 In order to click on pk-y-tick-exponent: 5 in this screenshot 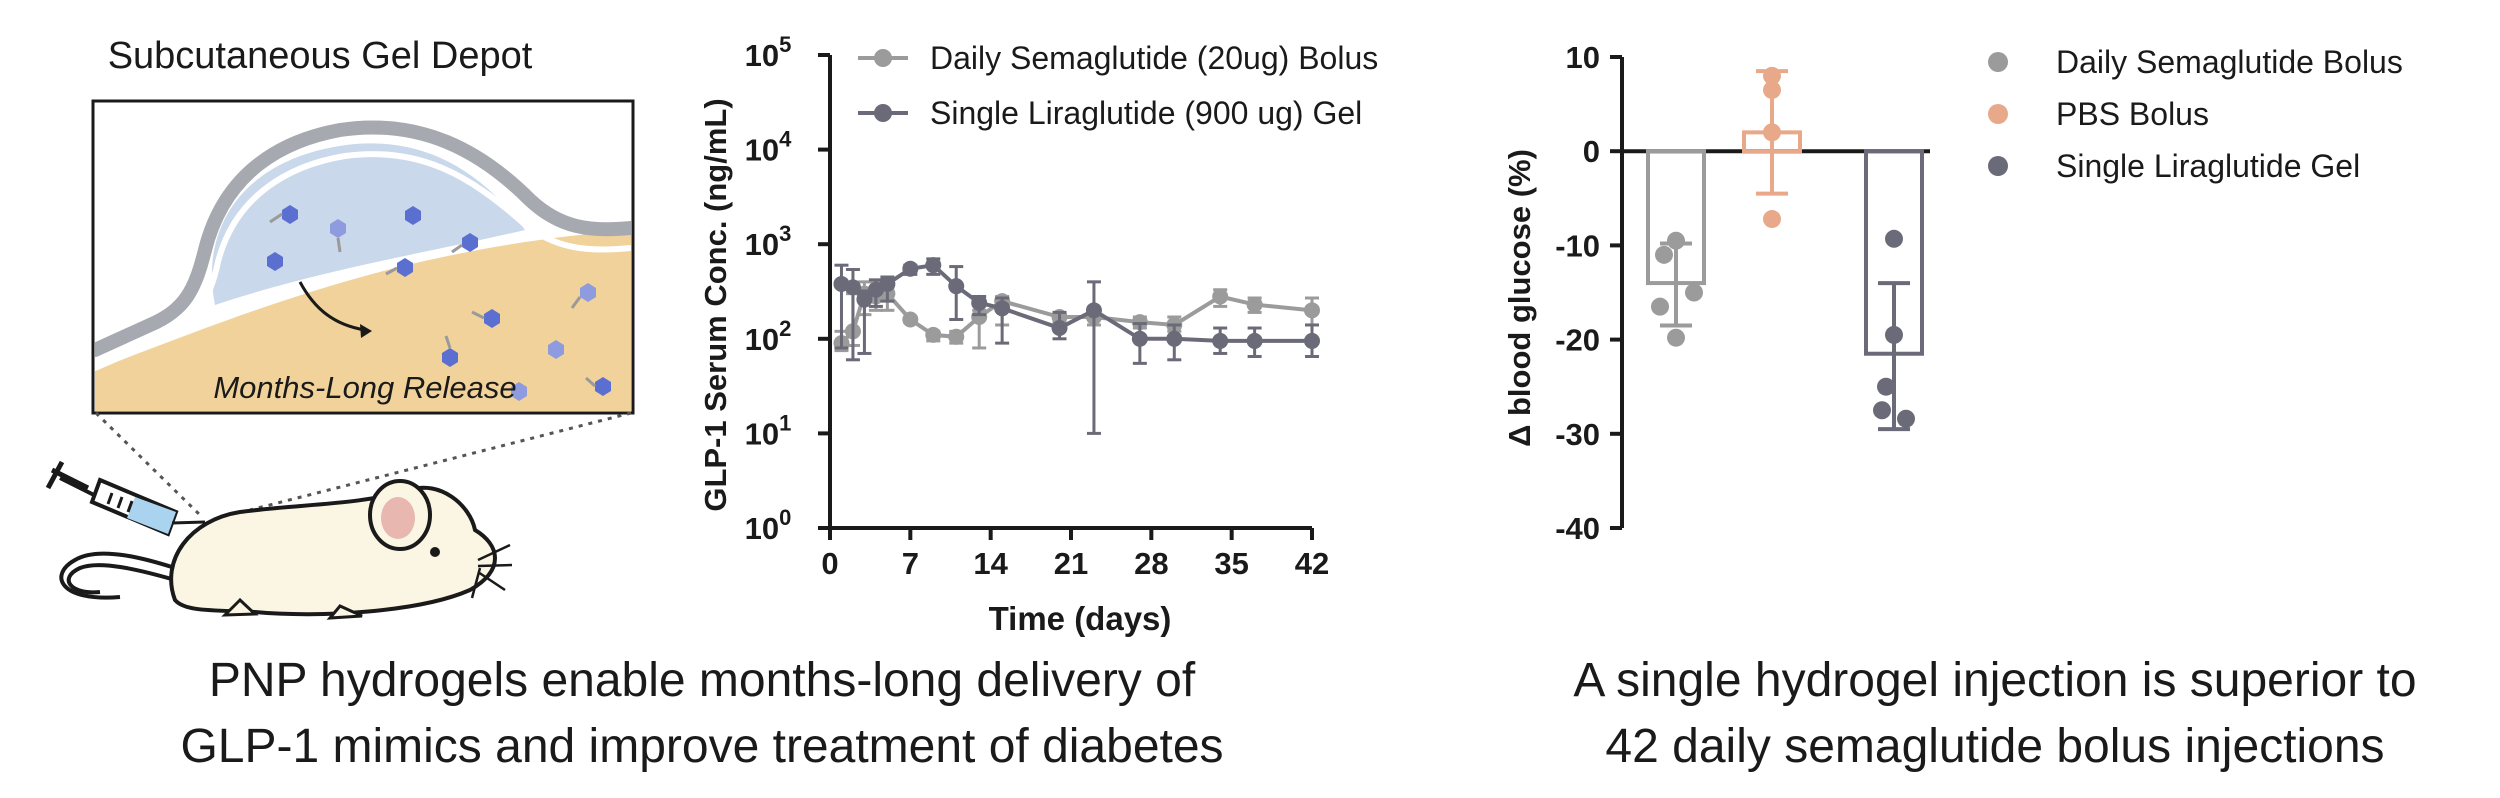, I will do `click(785, 44)`.